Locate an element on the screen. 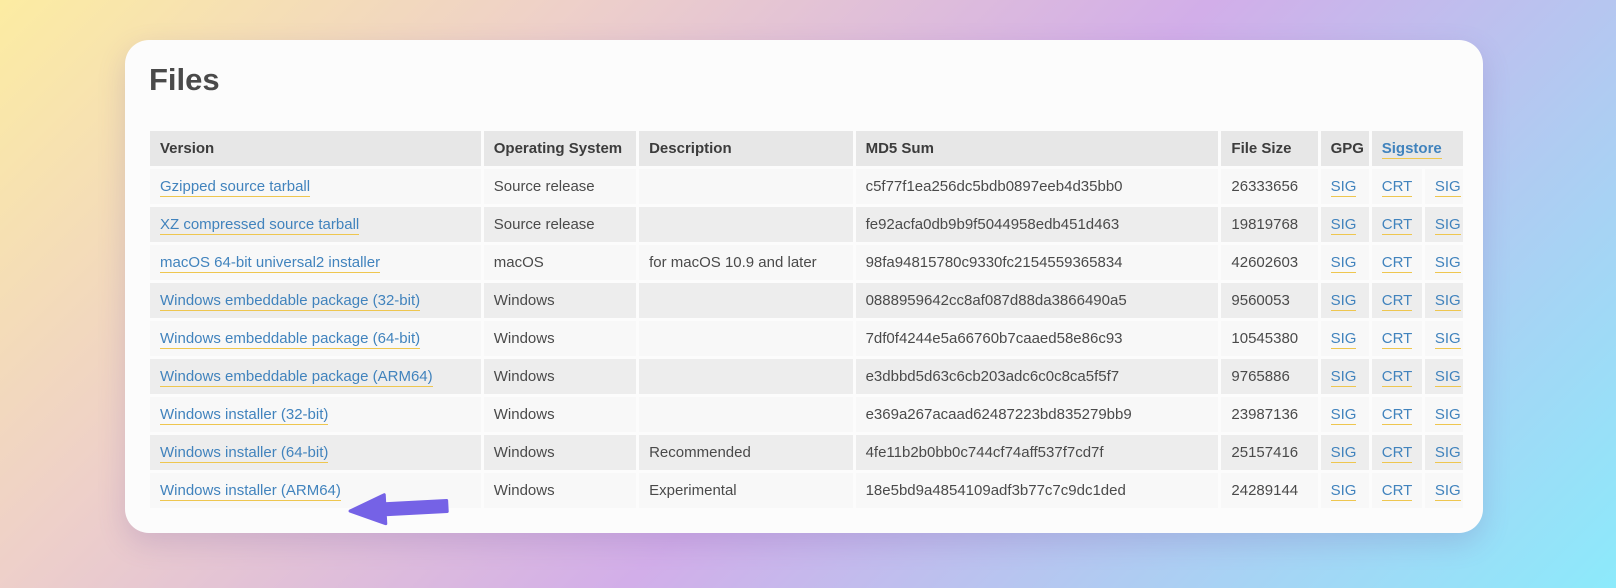 The height and width of the screenshot is (588, 1616). file-version-link: Windows installer (ARM64) is located at coordinates (250, 491).